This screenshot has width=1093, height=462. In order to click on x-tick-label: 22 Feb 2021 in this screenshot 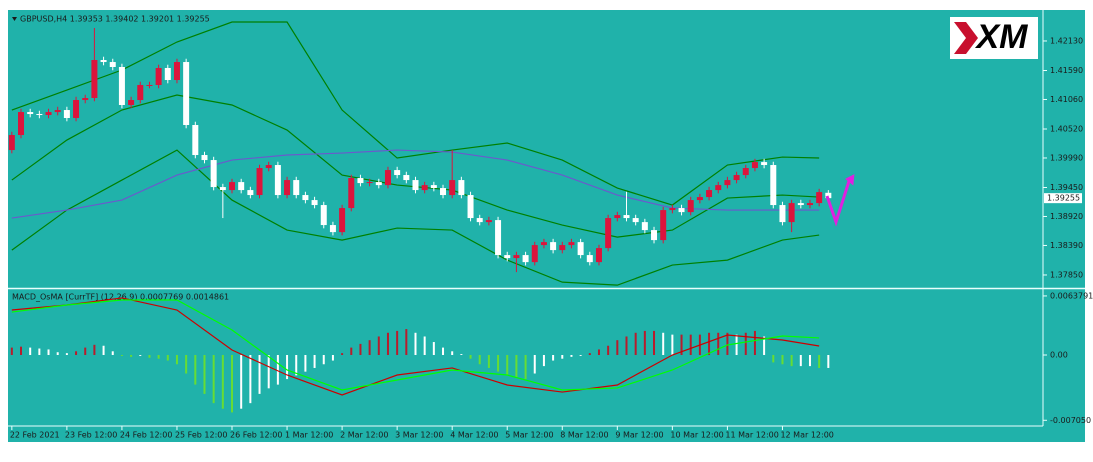, I will do `click(35, 435)`.